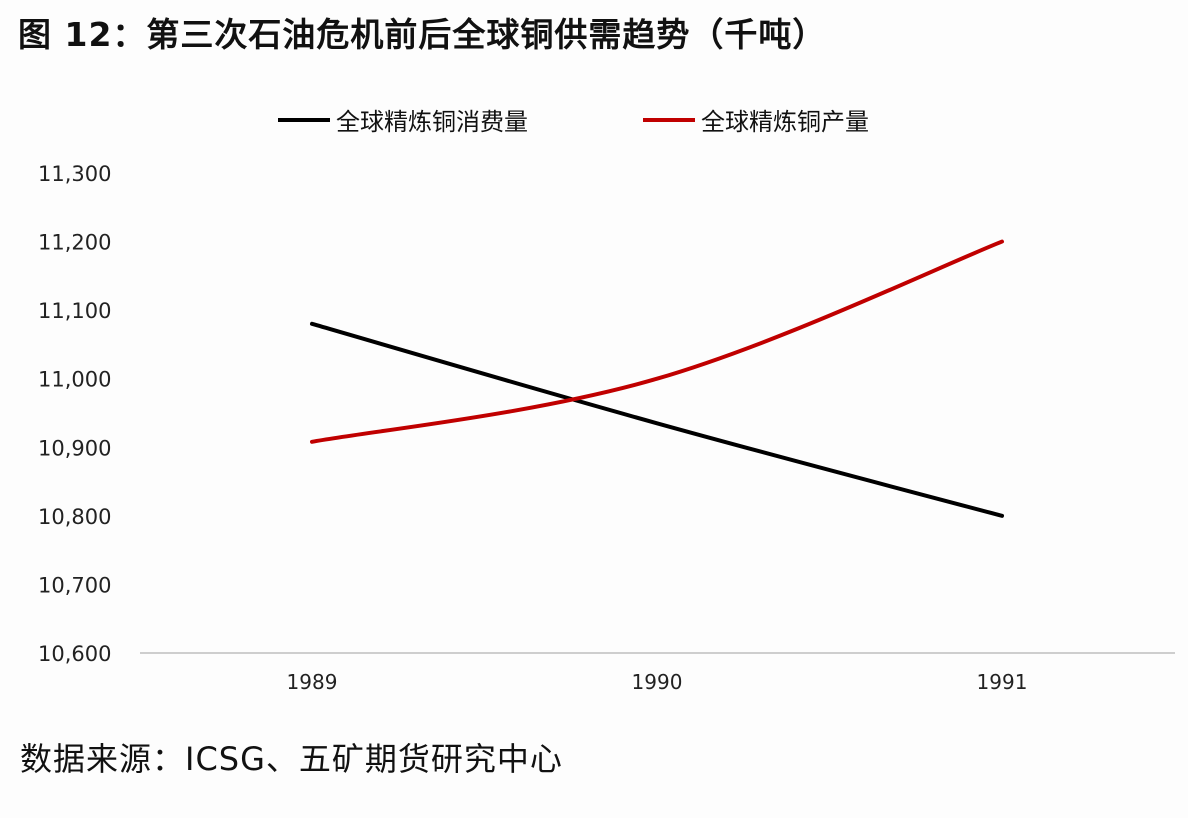  I want to click on legend-label-production: 全球精炼铜产量, so click(785, 122).